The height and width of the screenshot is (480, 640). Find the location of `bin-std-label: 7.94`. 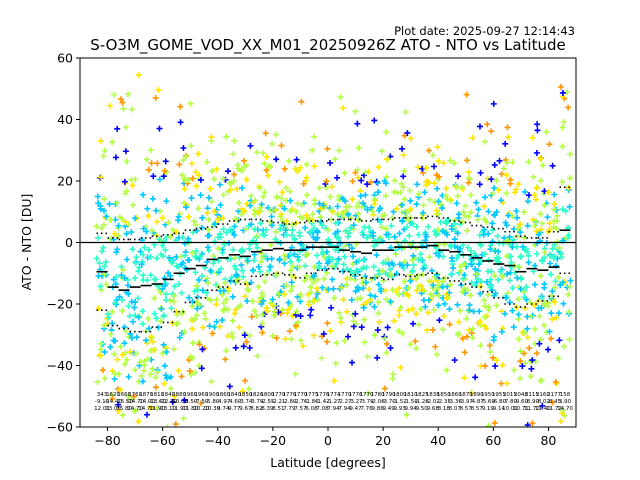

bin-std-label: 7.94 is located at coordinates (344, 409).